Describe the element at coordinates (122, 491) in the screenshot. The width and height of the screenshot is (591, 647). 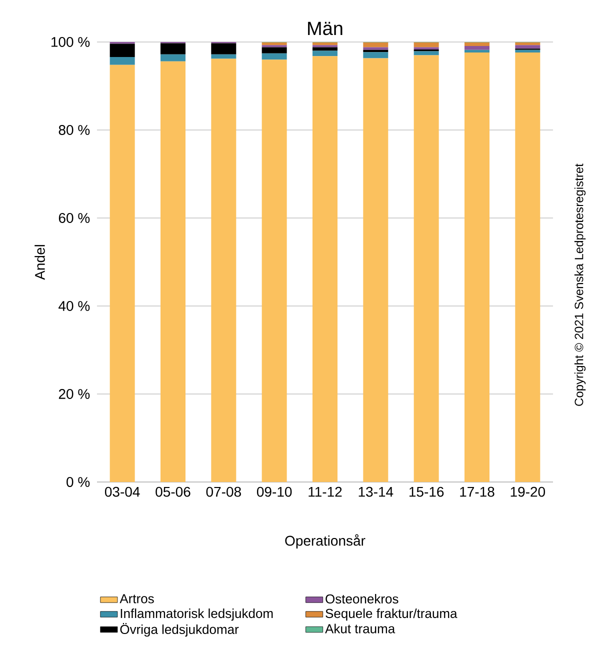
I see `x-tick-label: 03-04` at that location.